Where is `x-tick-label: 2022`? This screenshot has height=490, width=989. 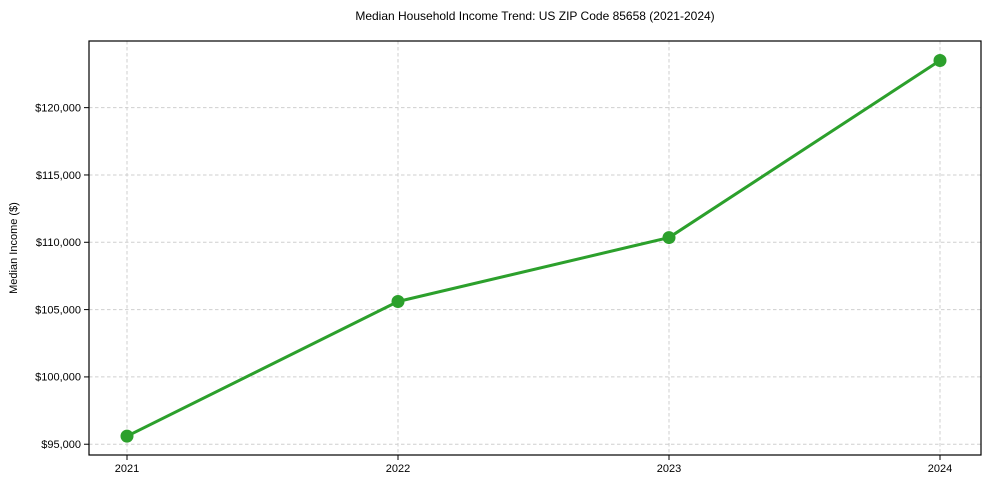
x-tick-label: 2022 is located at coordinates (398, 469).